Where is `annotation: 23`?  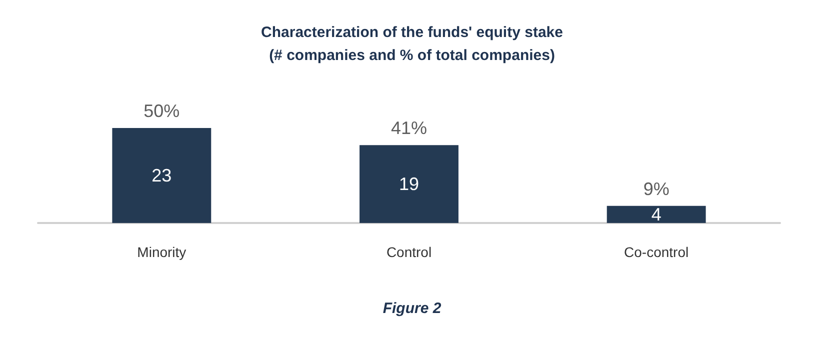
annotation: 23 is located at coordinates (162, 176).